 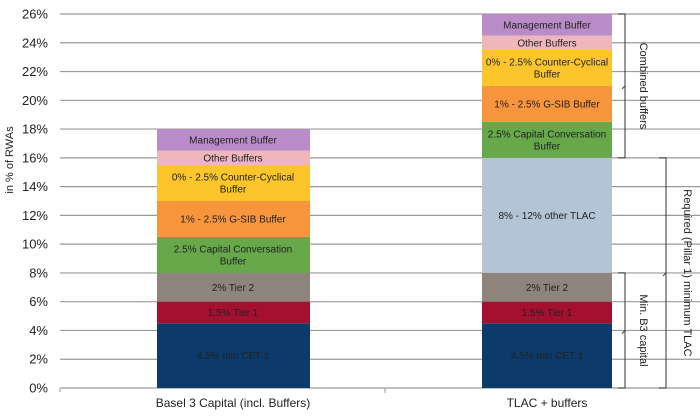 I want to click on y-tick-label: 10%, so click(x=35, y=244).